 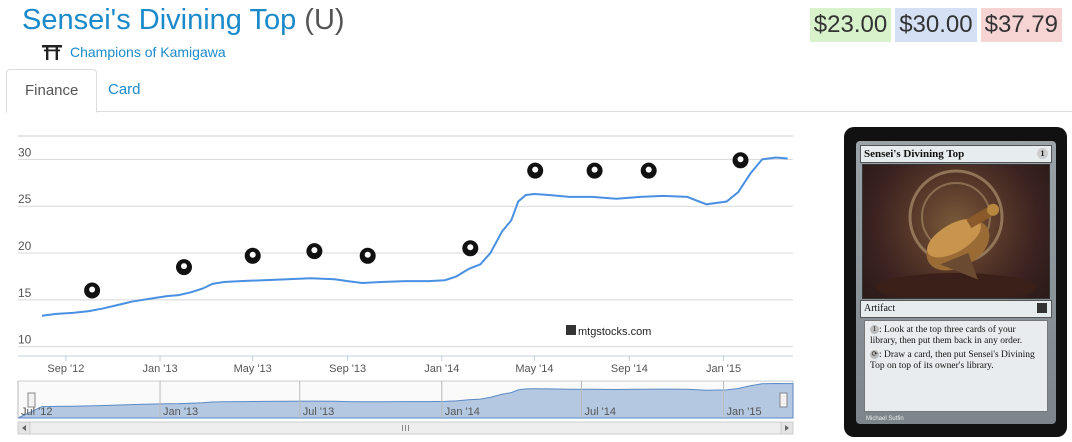 I want to click on card-image: Sensei's Divining Top 1 Artifact, so click(x=955, y=282).